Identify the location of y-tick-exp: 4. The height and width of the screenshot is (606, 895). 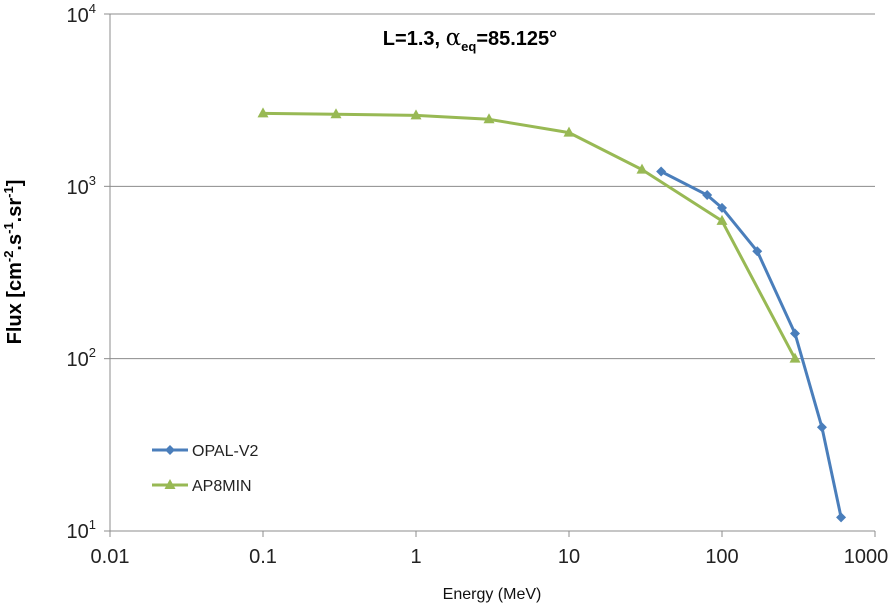
(92, 8).